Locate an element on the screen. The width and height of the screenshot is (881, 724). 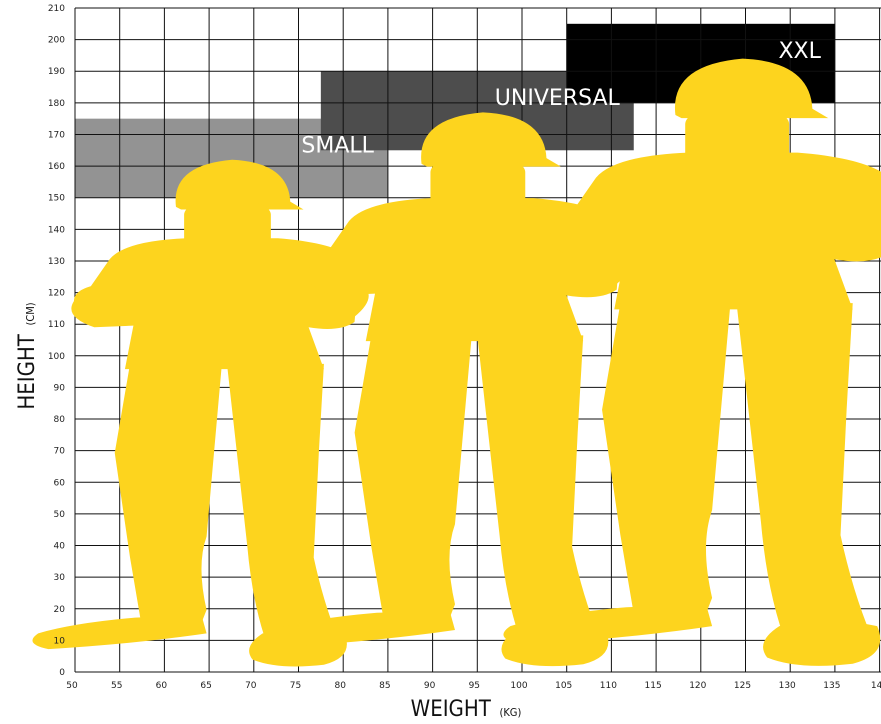
y-tick-label: 140 is located at coordinates (56, 230).